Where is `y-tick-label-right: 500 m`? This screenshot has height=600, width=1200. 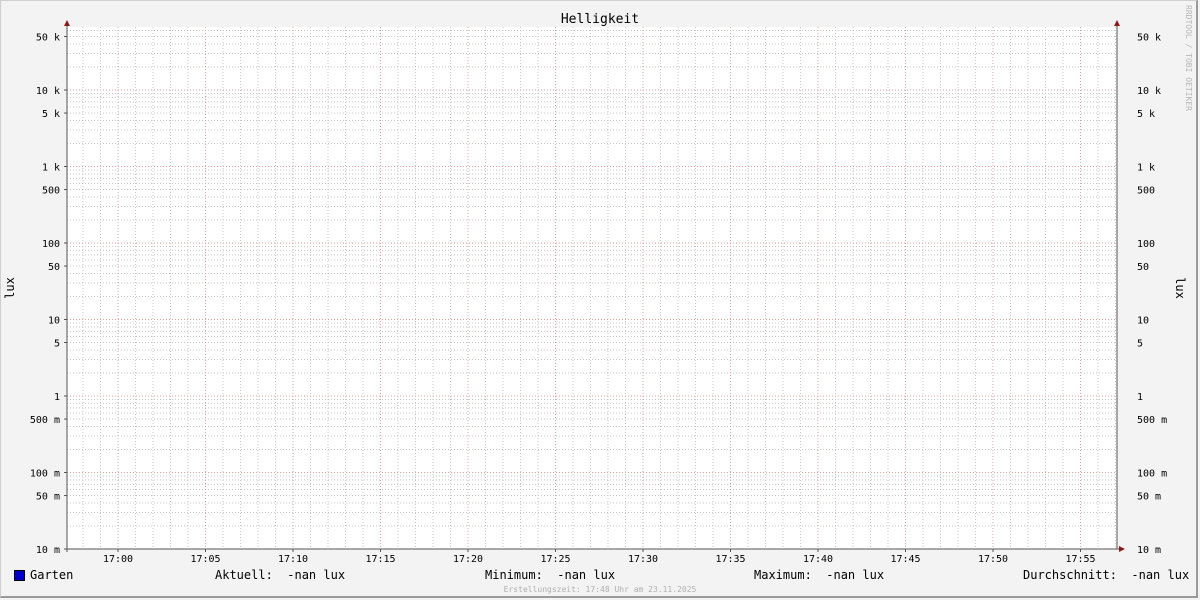 y-tick-label-right: 500 m is located at coordinates (1152, 420).